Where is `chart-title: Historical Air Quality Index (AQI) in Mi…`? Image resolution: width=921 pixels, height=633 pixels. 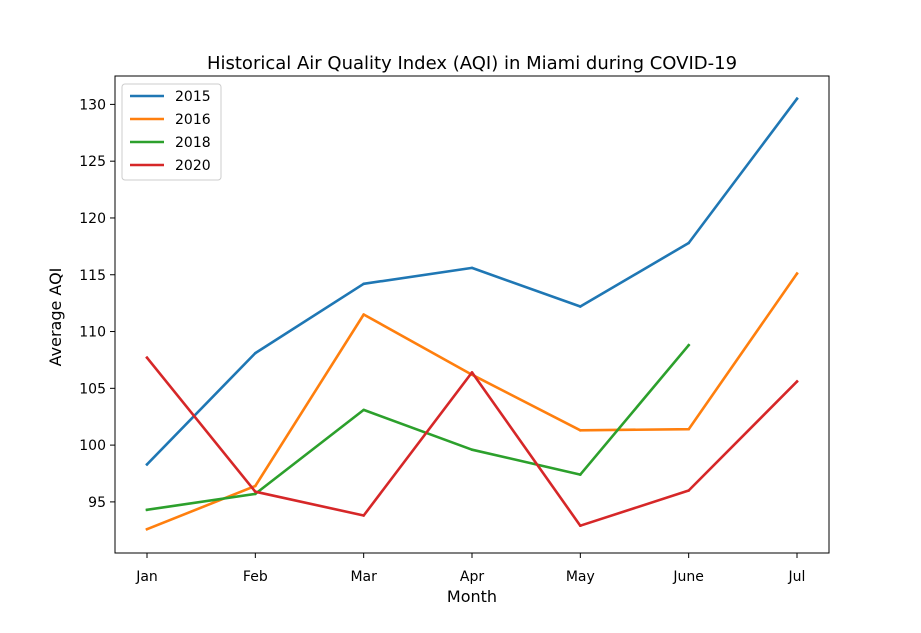 chart-title: Historical Air Quality Index (AQI) in Mi… is located at coordinates (472, 63).